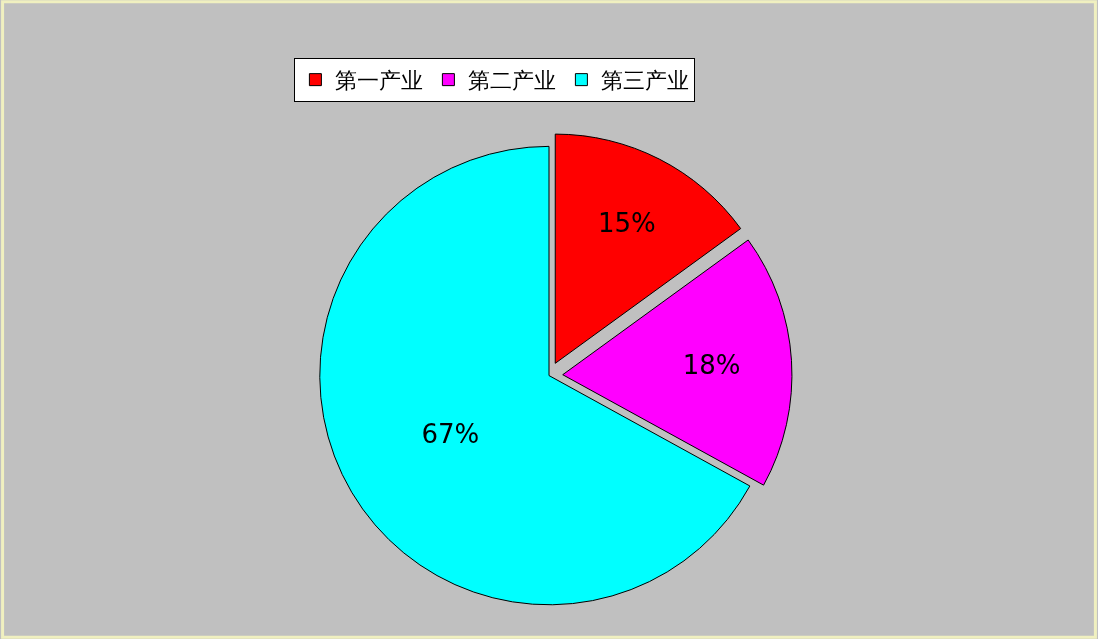 The height and width of the screenshot is (639, 1098). I want to click on legend-label: 第一产业, so click(379, 81).